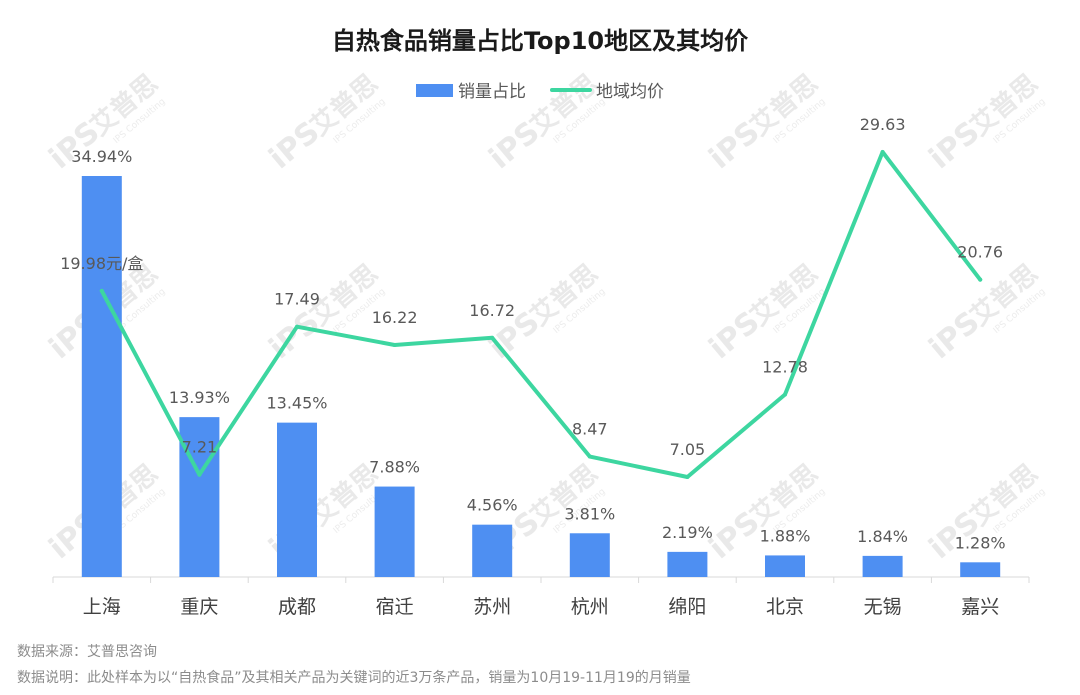 Image resolution: width=1080 pixels, height=695 pixels. What do you see at coordinates (540, 92) in the screenshot?
I see `legend: 销量占比 地域均价` at bounding box center [540, 92].